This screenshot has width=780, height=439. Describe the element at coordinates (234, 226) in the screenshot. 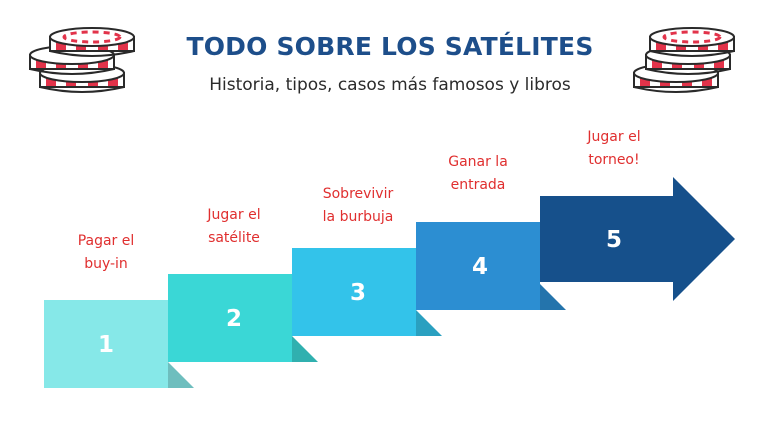

I see `step-2-label: Jugar el satélite` at that location.